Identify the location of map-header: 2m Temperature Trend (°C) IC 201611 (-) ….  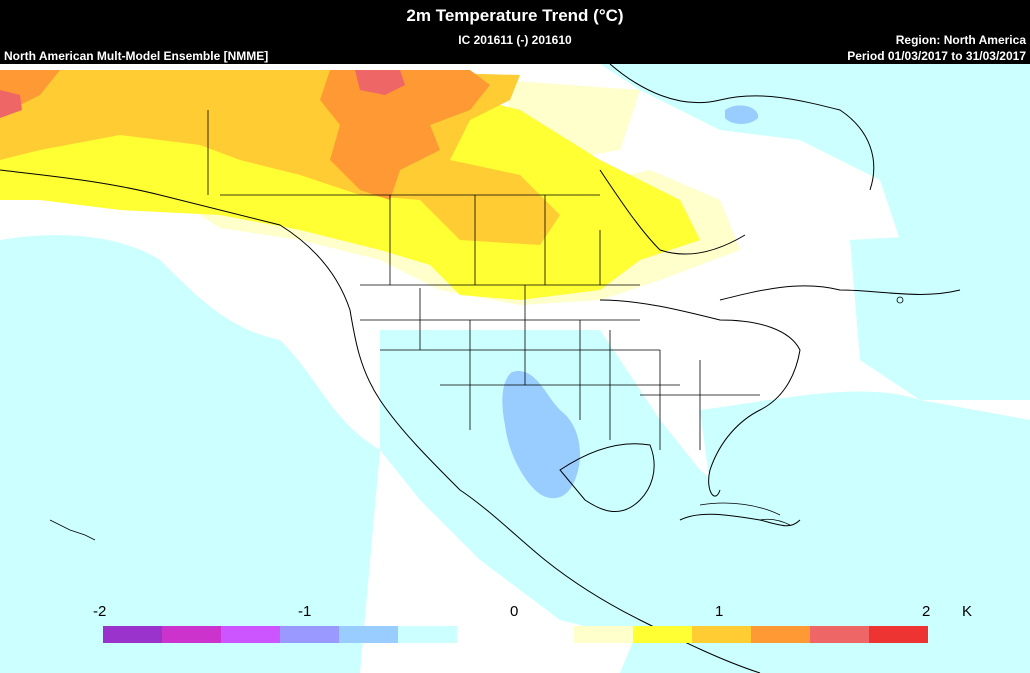
(515, 32).